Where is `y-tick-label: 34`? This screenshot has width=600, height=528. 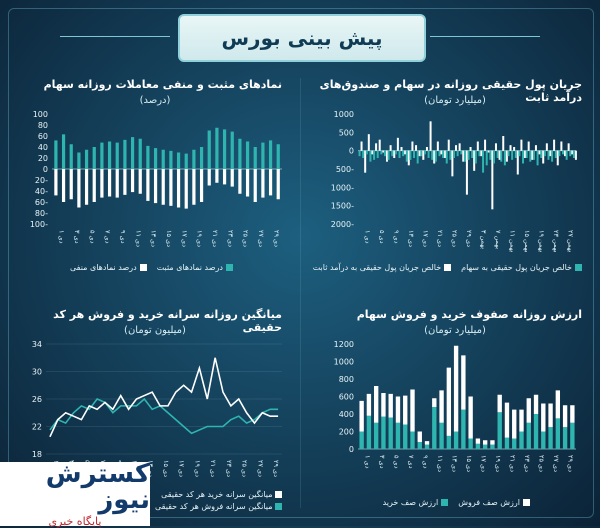 y-tick-label: 34 is located at coordinates (37, 344).